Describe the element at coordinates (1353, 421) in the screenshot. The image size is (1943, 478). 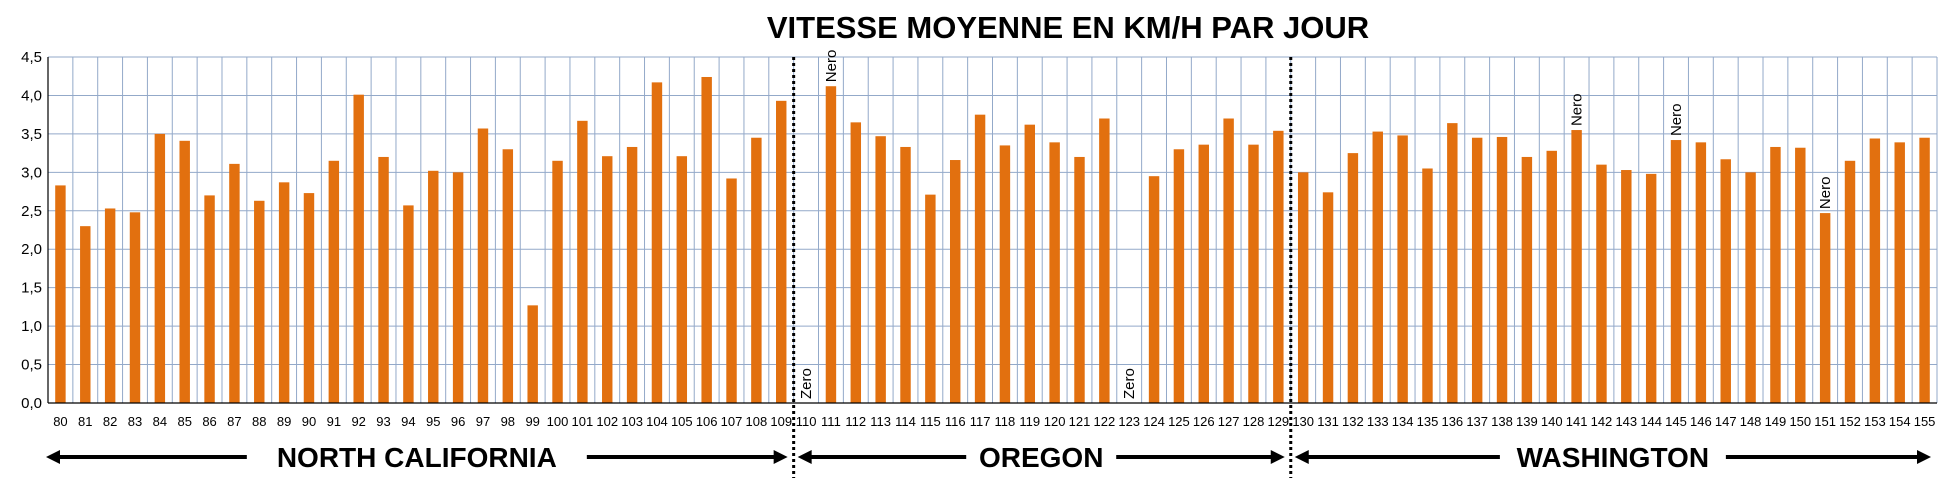
I see `x-tick-label: 132` at that location.